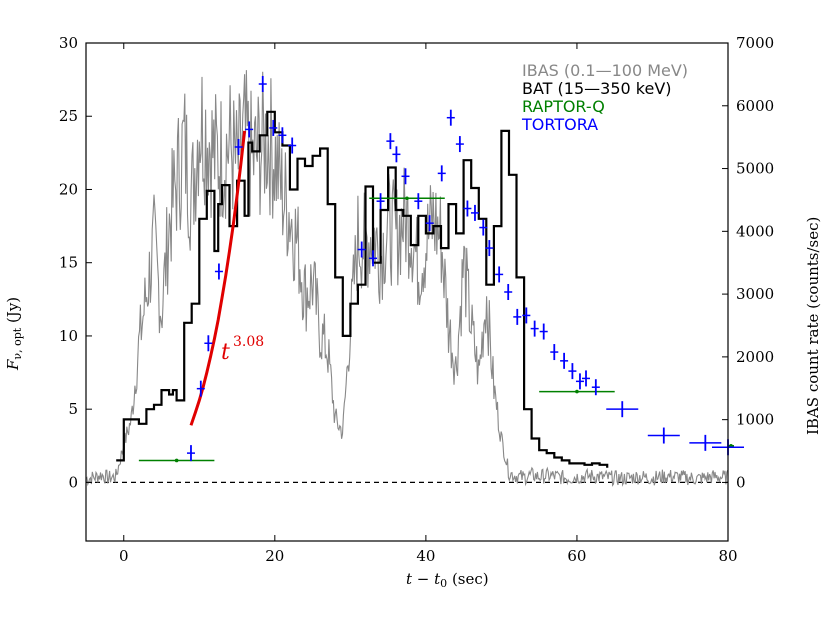 This screenshot has height=626, width=830. I want to click on y-right-tick-label: 5000, so click(755, 169).